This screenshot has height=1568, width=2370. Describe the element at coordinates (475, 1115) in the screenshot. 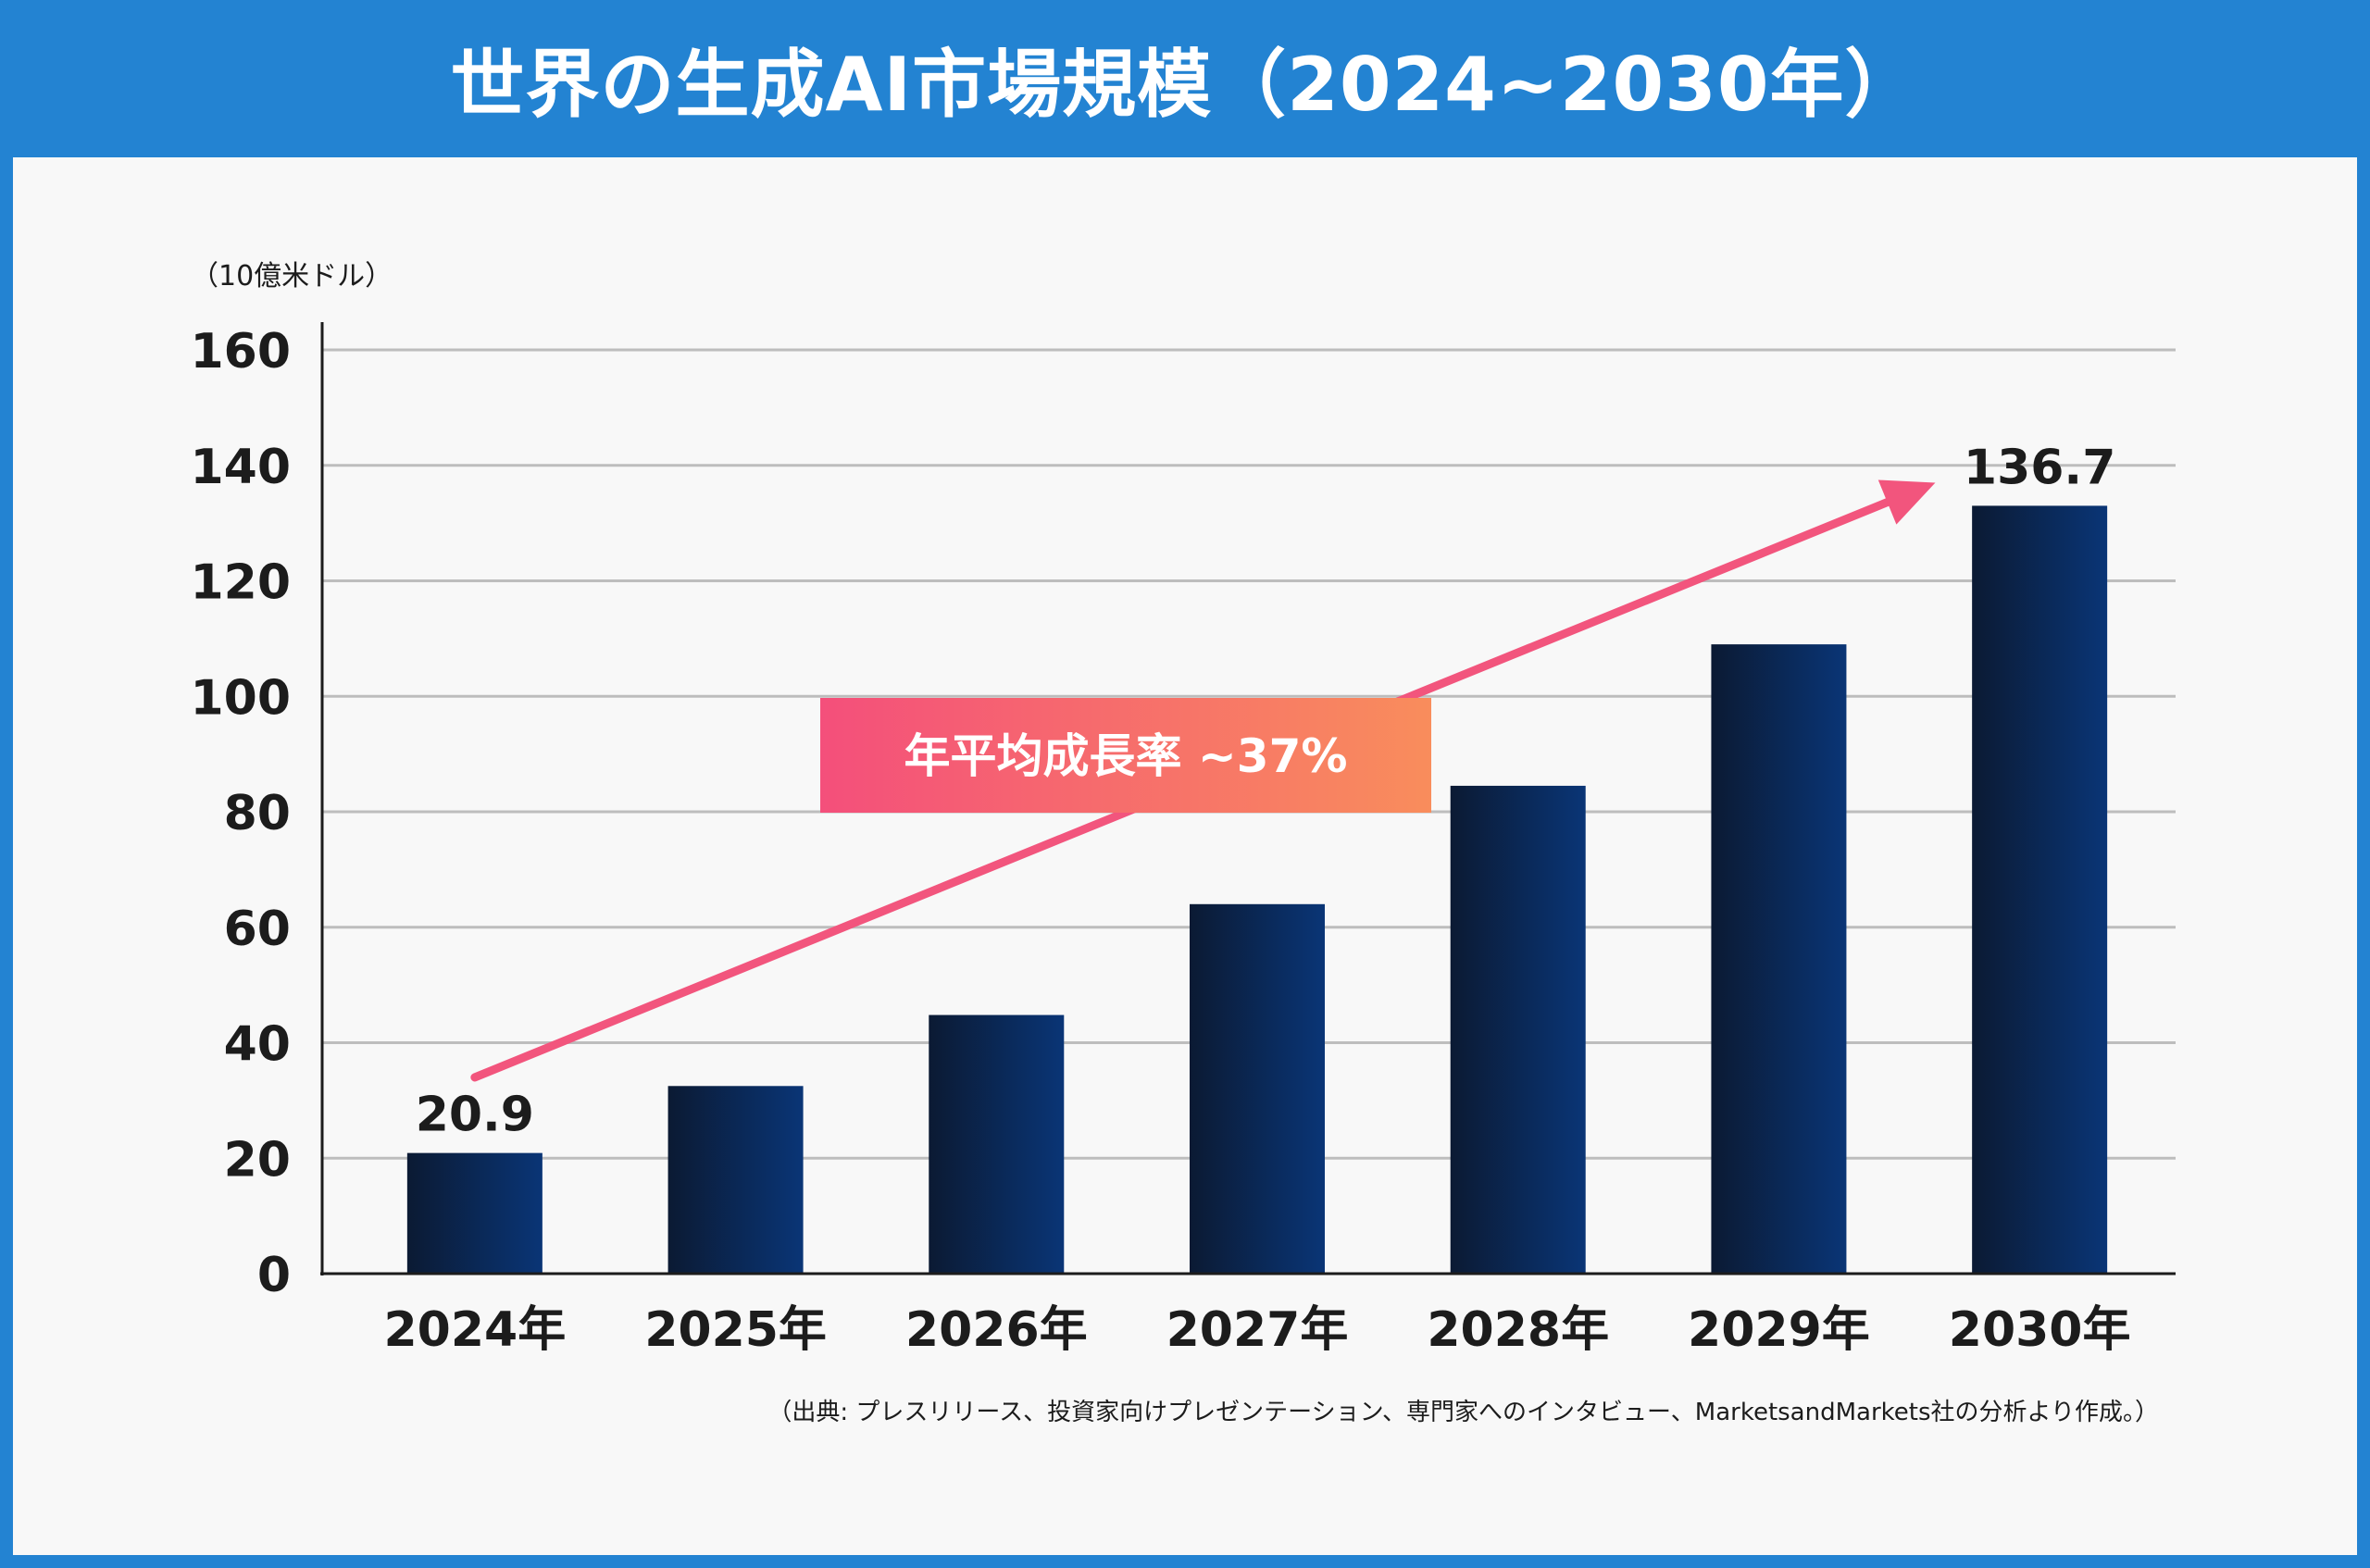

I see `data-label-2024年: 20.9` at that location.